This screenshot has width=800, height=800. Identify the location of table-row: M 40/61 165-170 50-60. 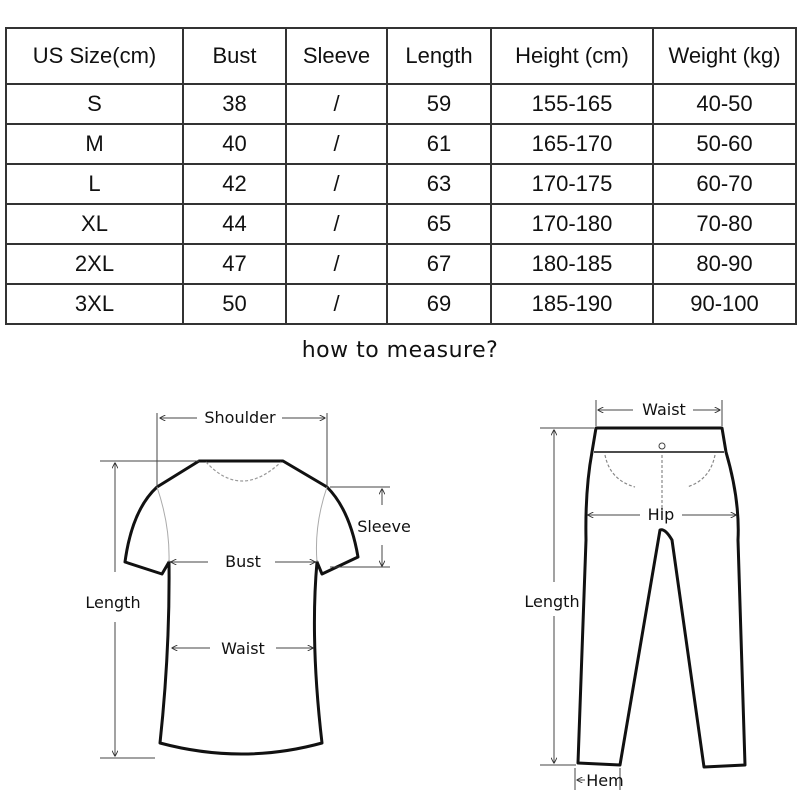
(401, 144).